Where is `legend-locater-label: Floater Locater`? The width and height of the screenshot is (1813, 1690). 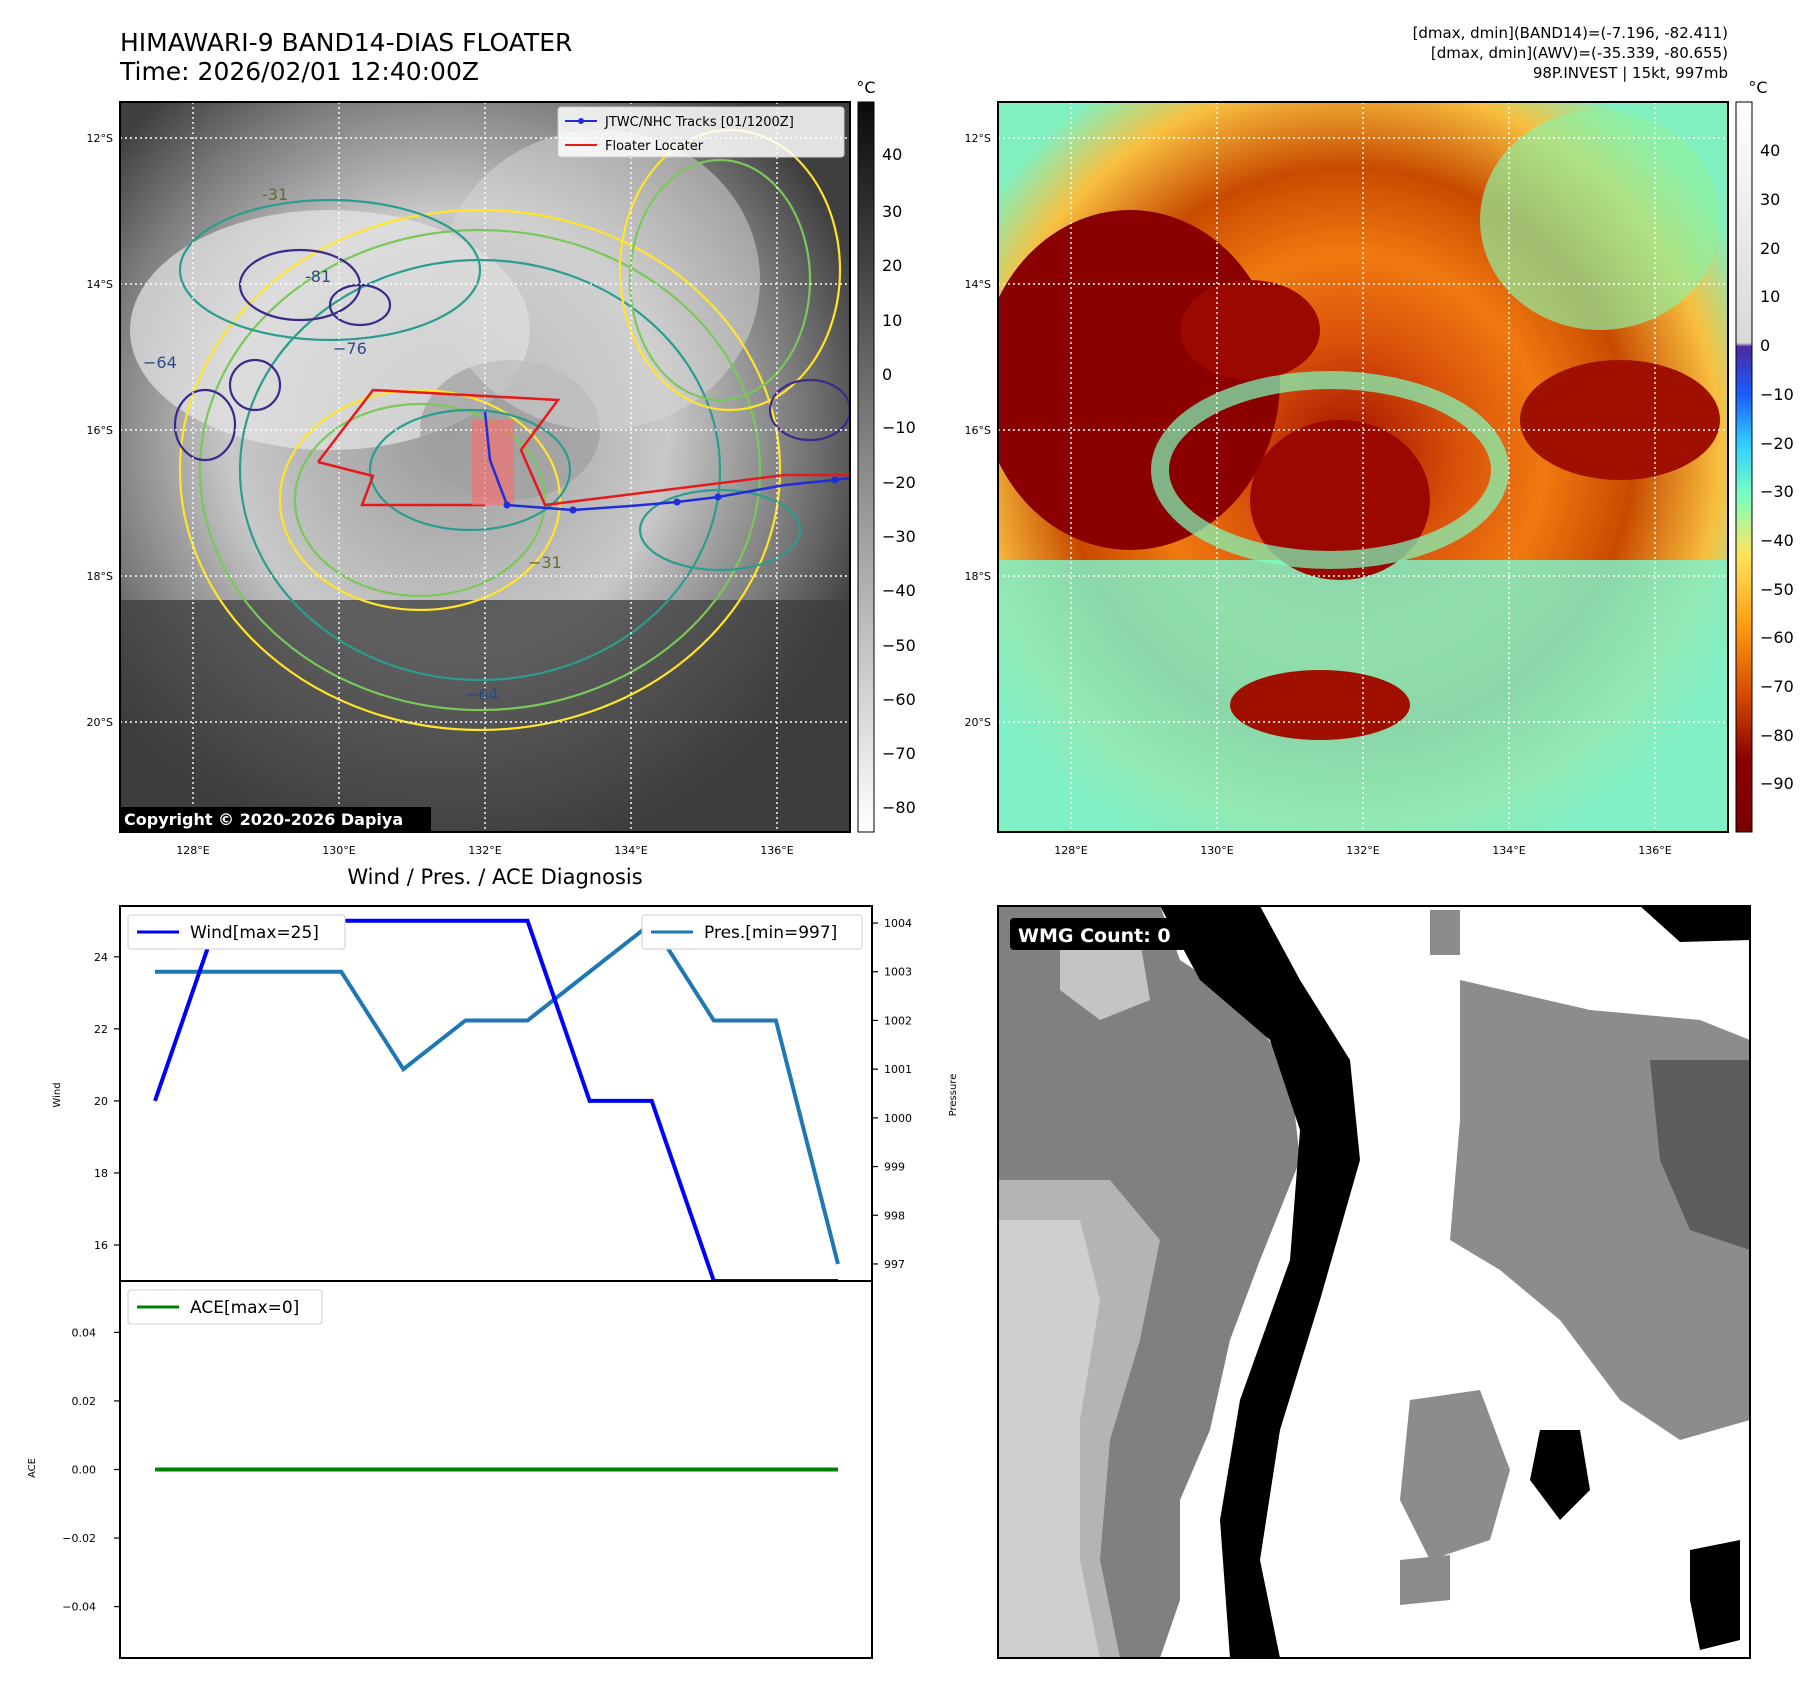 legend-locater-label: Floater Locater is located at coordinates (654, 146).